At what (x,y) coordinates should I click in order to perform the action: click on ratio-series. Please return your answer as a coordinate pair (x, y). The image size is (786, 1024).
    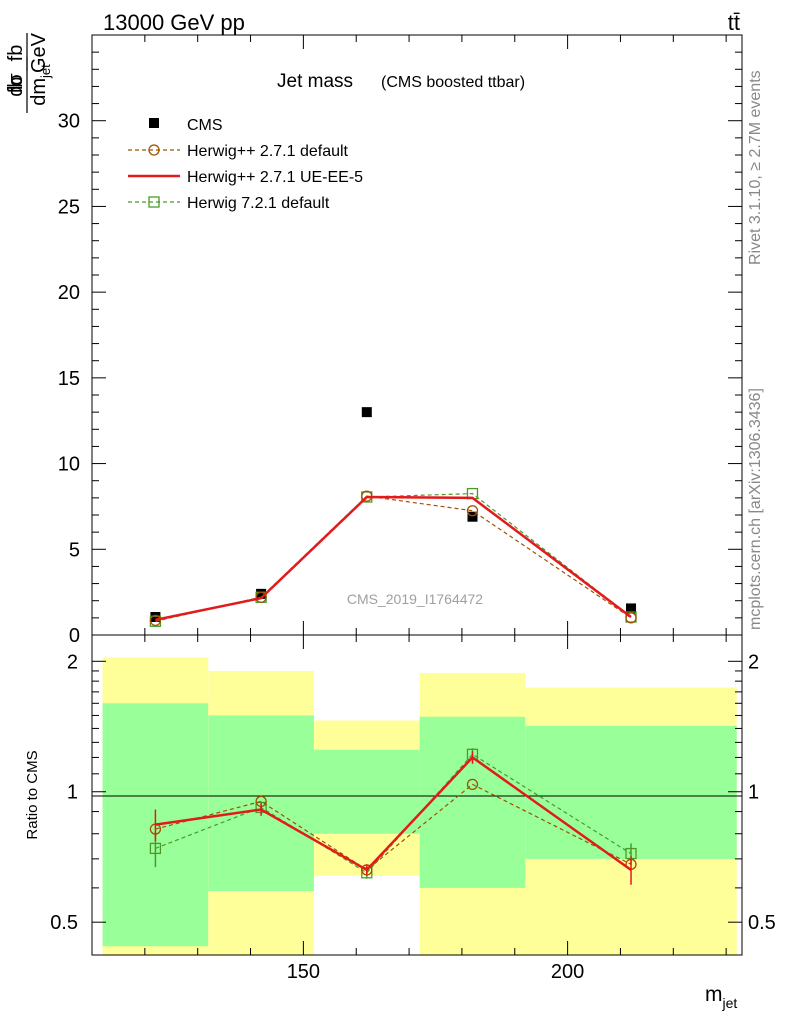
    Looking at the image, I should click on (393, 816).